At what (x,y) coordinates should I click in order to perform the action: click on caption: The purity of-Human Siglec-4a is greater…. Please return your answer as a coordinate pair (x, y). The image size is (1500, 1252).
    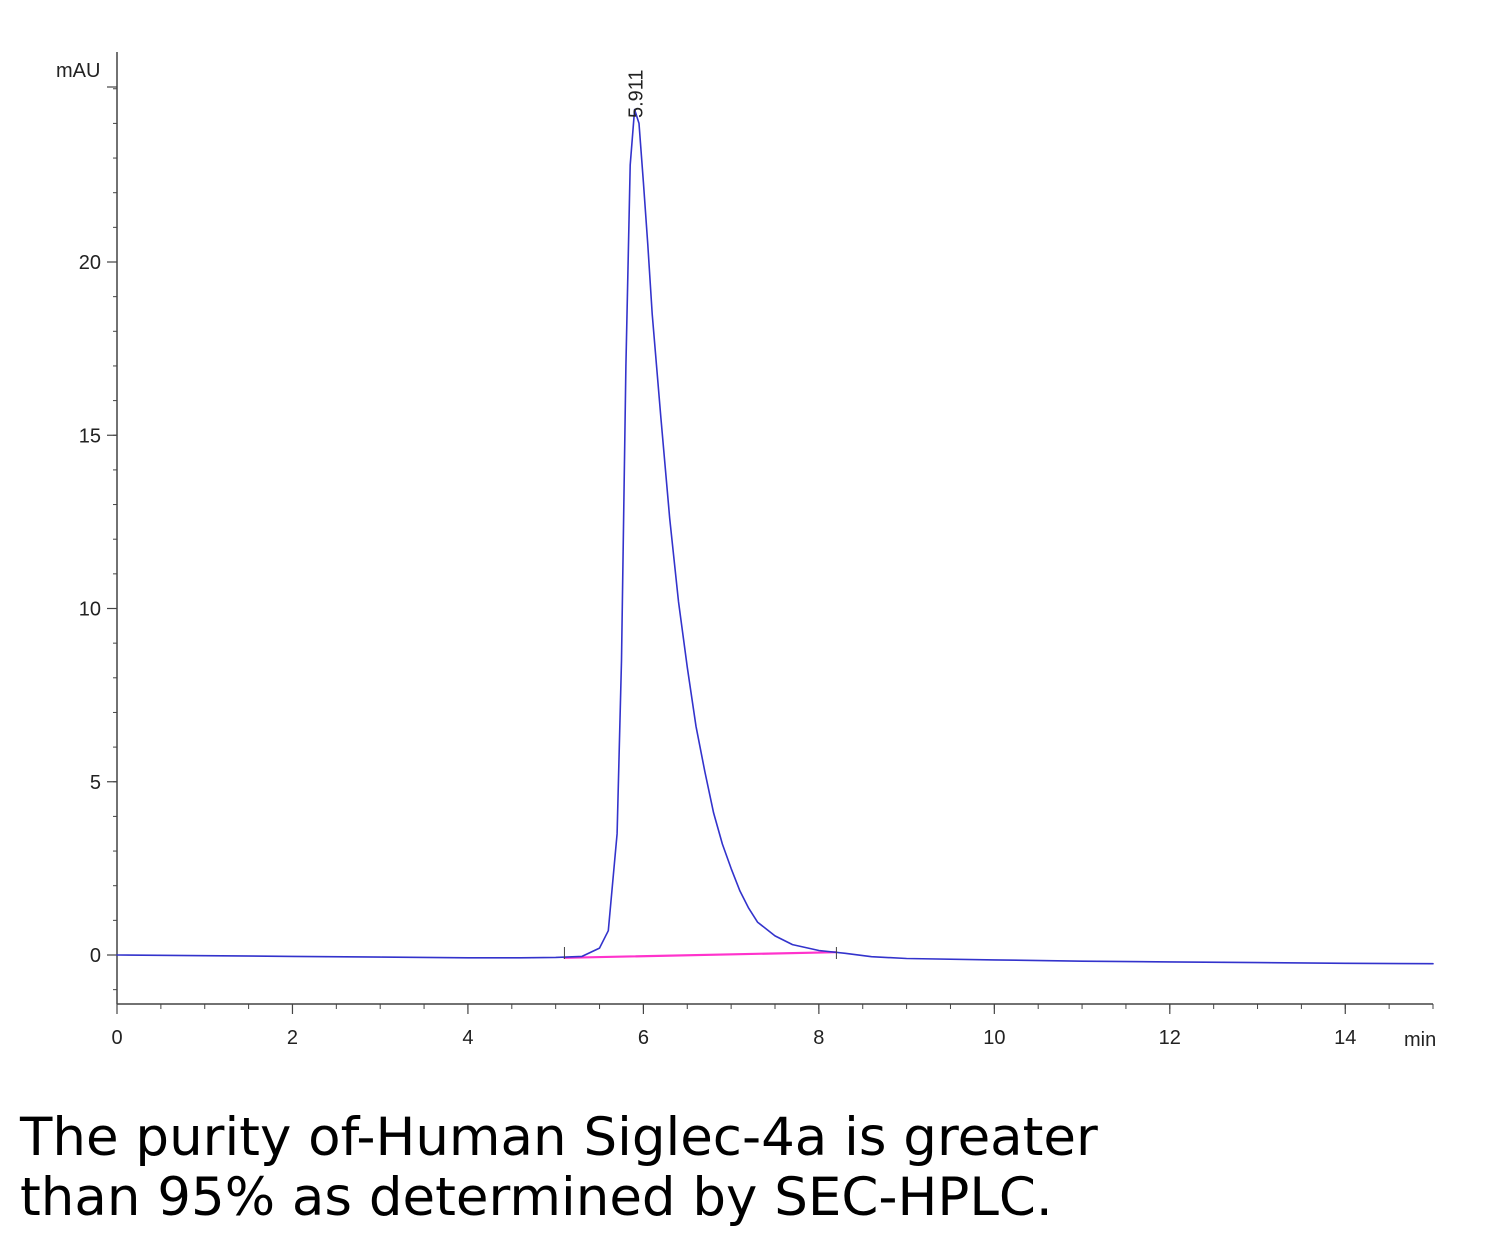
    Looking at the image, I should click on (750, 1168).